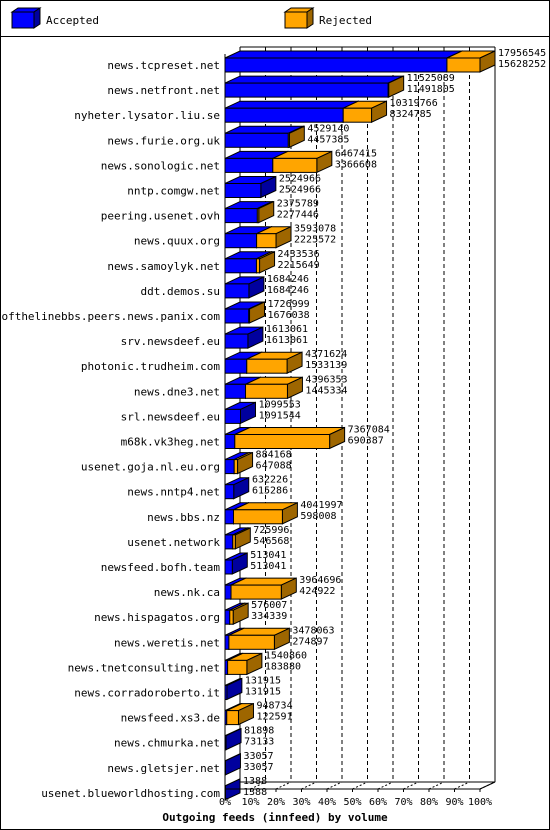 Image resolution: width=550 pixels, height=830 pixels. Describe the element at coordinates (328, 128) in the screenshot. I see `total-value-label: 4529140` at that location.